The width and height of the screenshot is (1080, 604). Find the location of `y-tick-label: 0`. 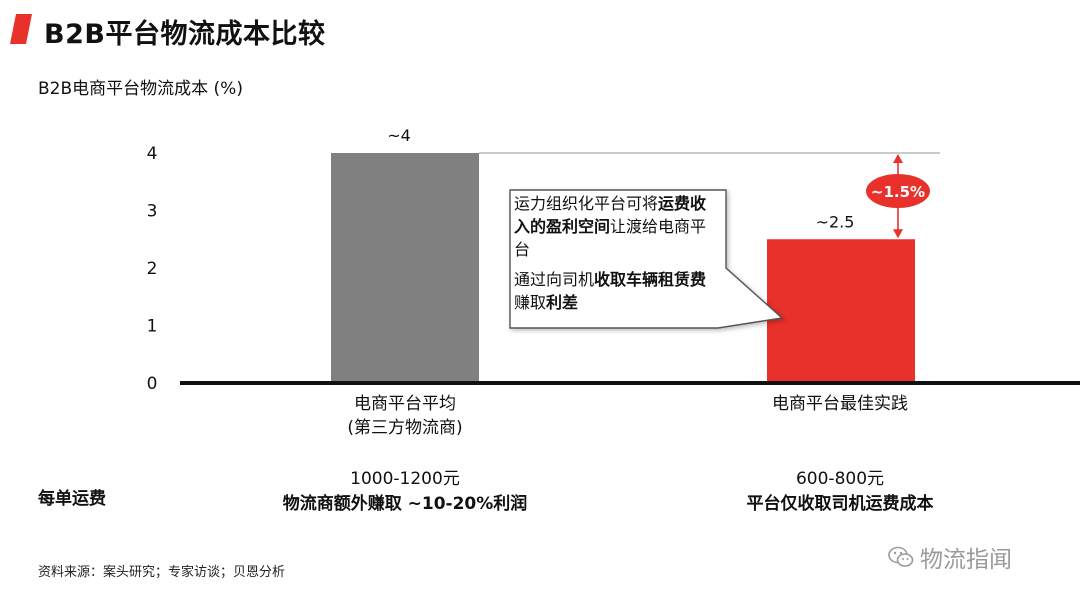

y-tick-label: 0 is located at coordinates (152, 384).